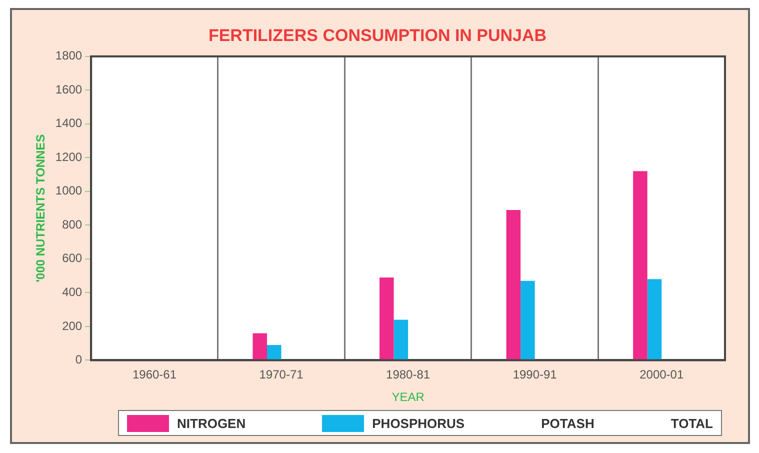  Describe the element at coordinates (154, 375) in the screenshot. I see `x-tick-label: 1960-61` at that location.